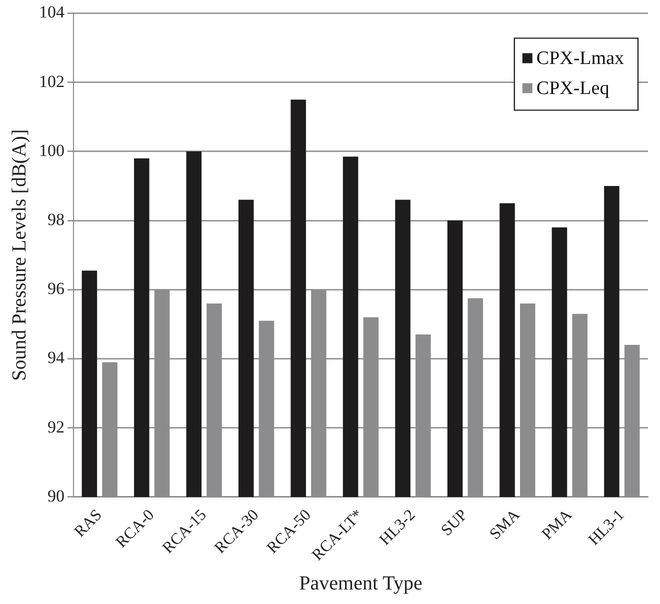  Describe the element at coordinates (56, 288) in the screenshot. I see `y-tick-label: 96` at that location.